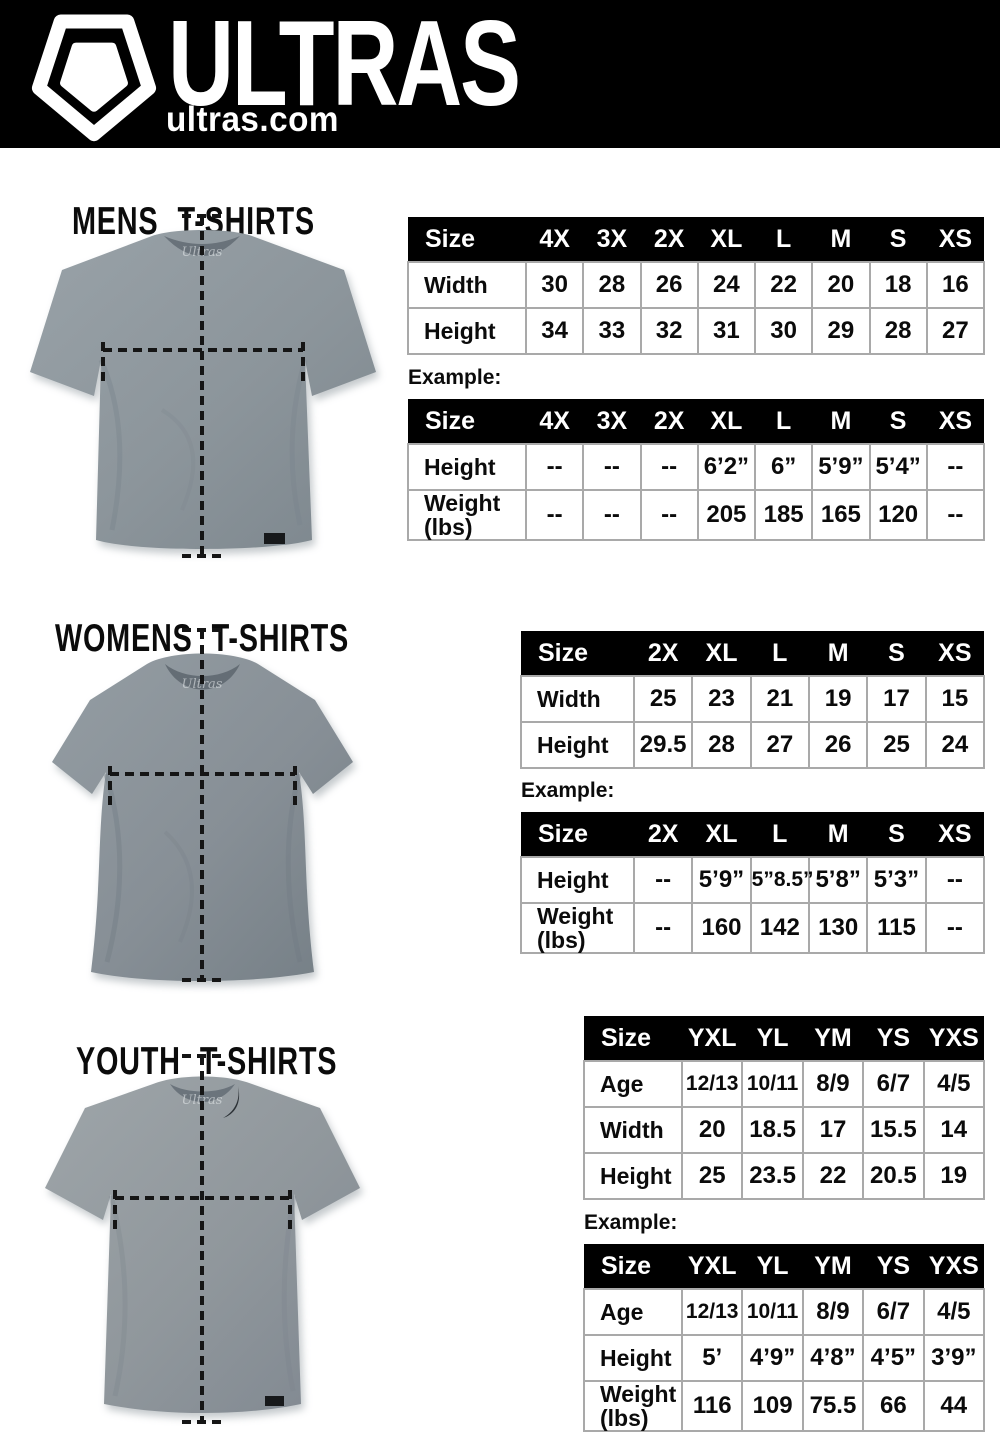 The image size is (1000, 1444). I want to click on column-header: YM, so click(833, 1038).